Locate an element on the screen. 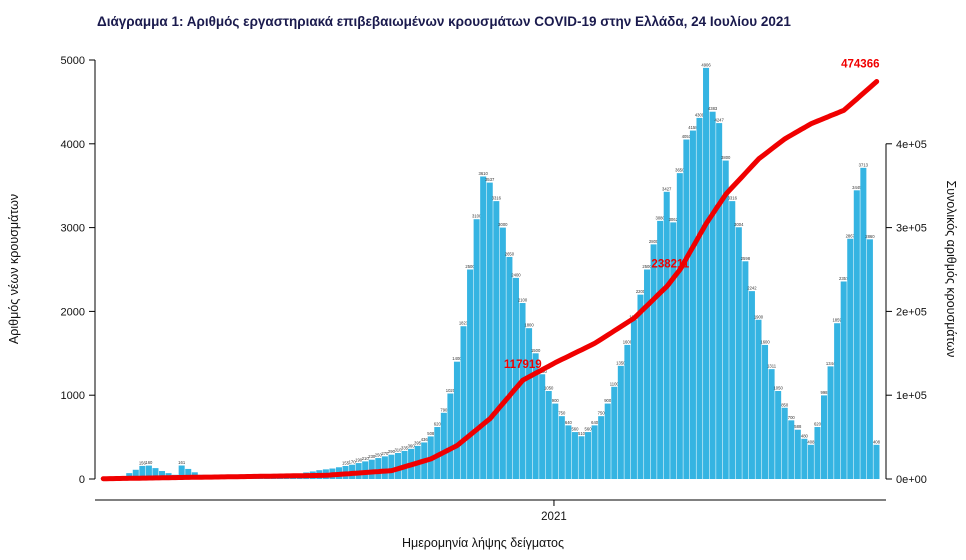  bar-value-label: 408 is located at coordinates (811, 441).